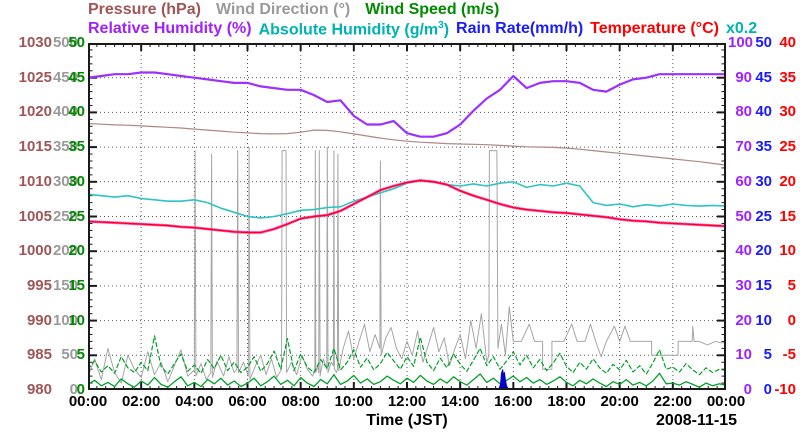 This screenshot has width=800, height=434. I want to click on wind-direction-tick-label: 200, so click(65, 251).